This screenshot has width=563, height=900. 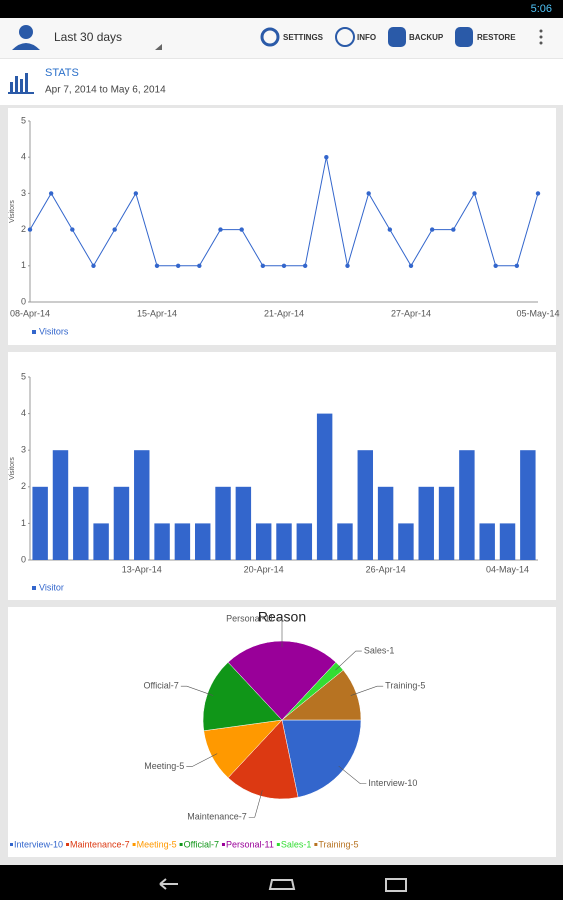 I want to click on chart-title: Reason, so click(x=282, y=617).